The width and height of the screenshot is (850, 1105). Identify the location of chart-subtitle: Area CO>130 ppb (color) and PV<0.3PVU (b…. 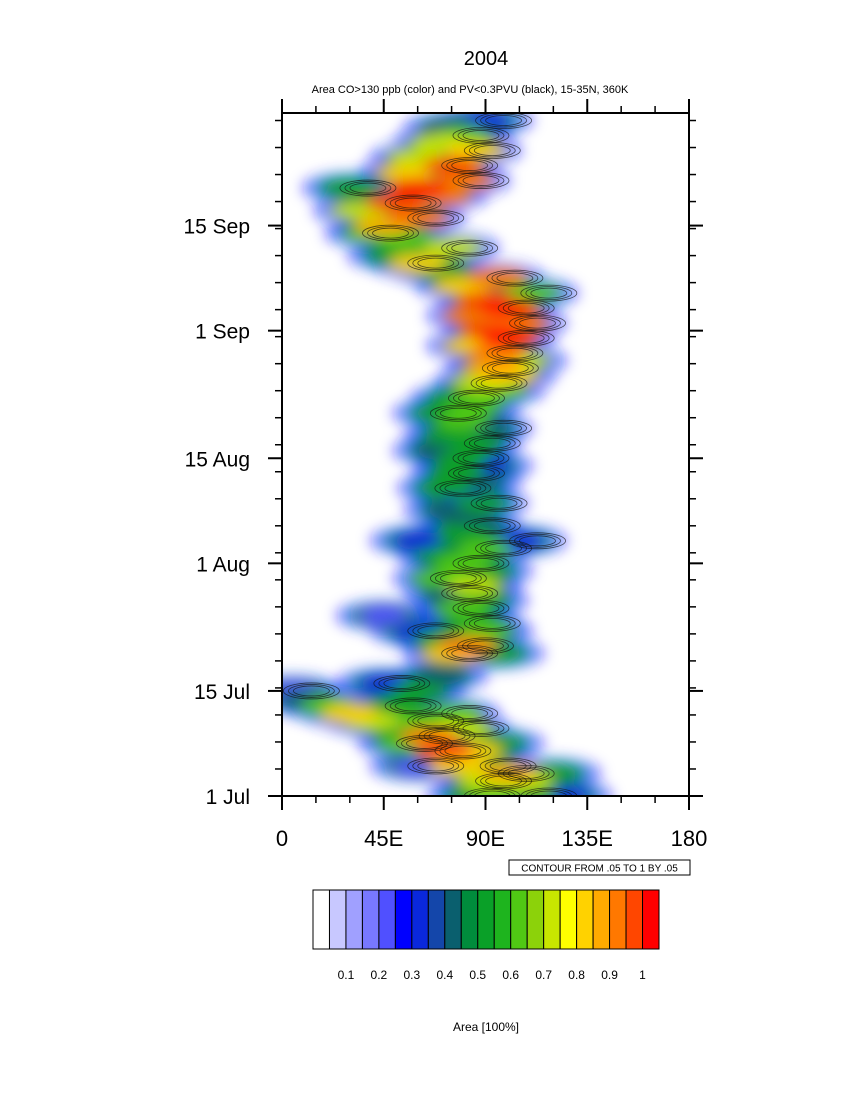
(470, 90).